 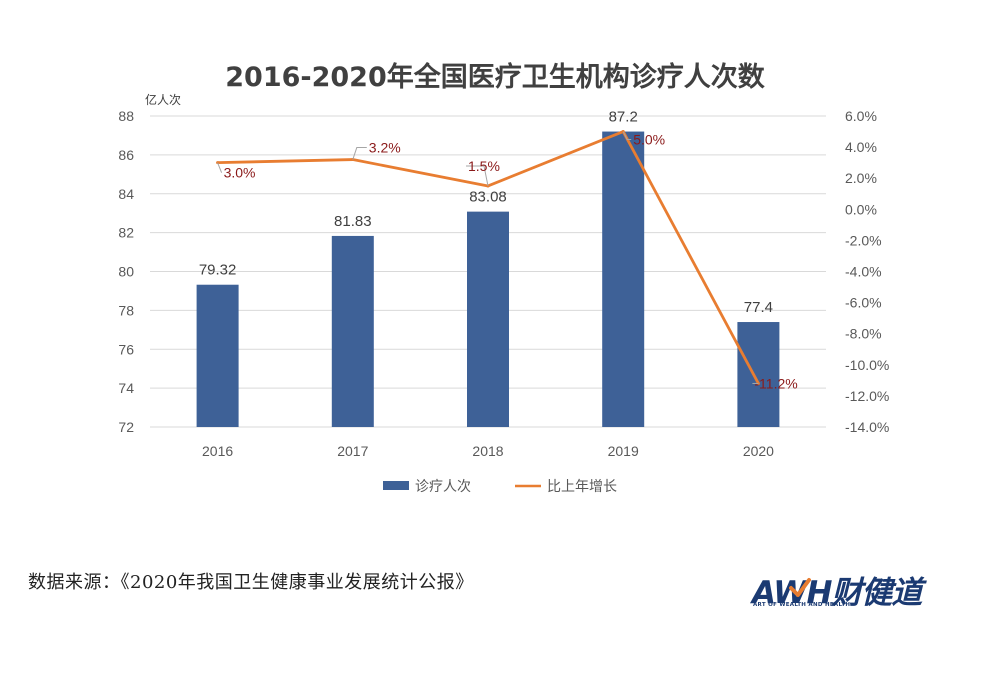 What do you see at coordinates (863, 334) in the screenshot?
I see `right-tick-label: -8.0%` at bounding box center [863, 334].